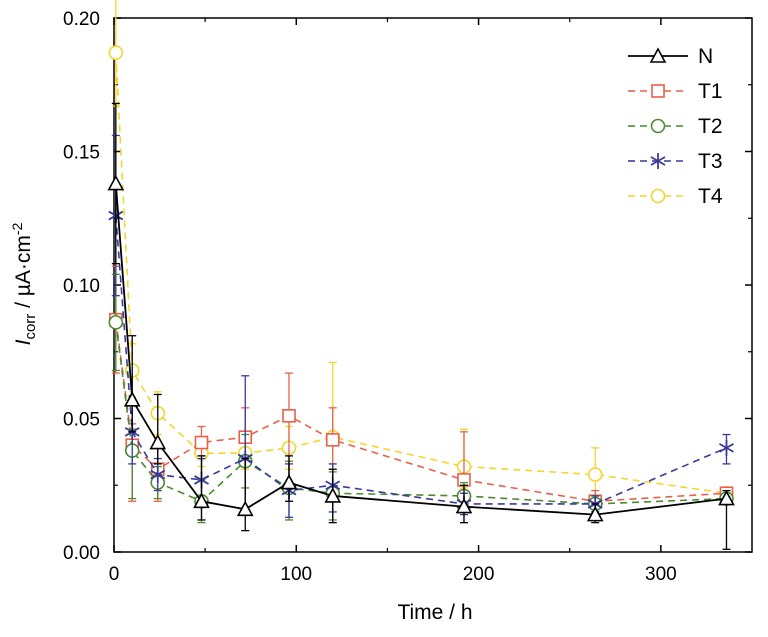 The width and height of the screenshot is (768, 637). I want to click on legend-item-t2: T2, so click(675, 126).